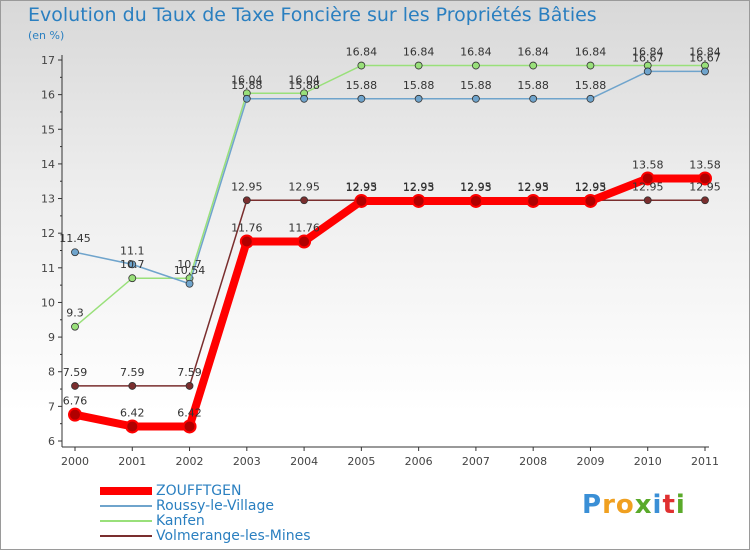 This screenshot has height=550, width=750. I want to click on y-tick-label-10: 10, so click(48, 302).